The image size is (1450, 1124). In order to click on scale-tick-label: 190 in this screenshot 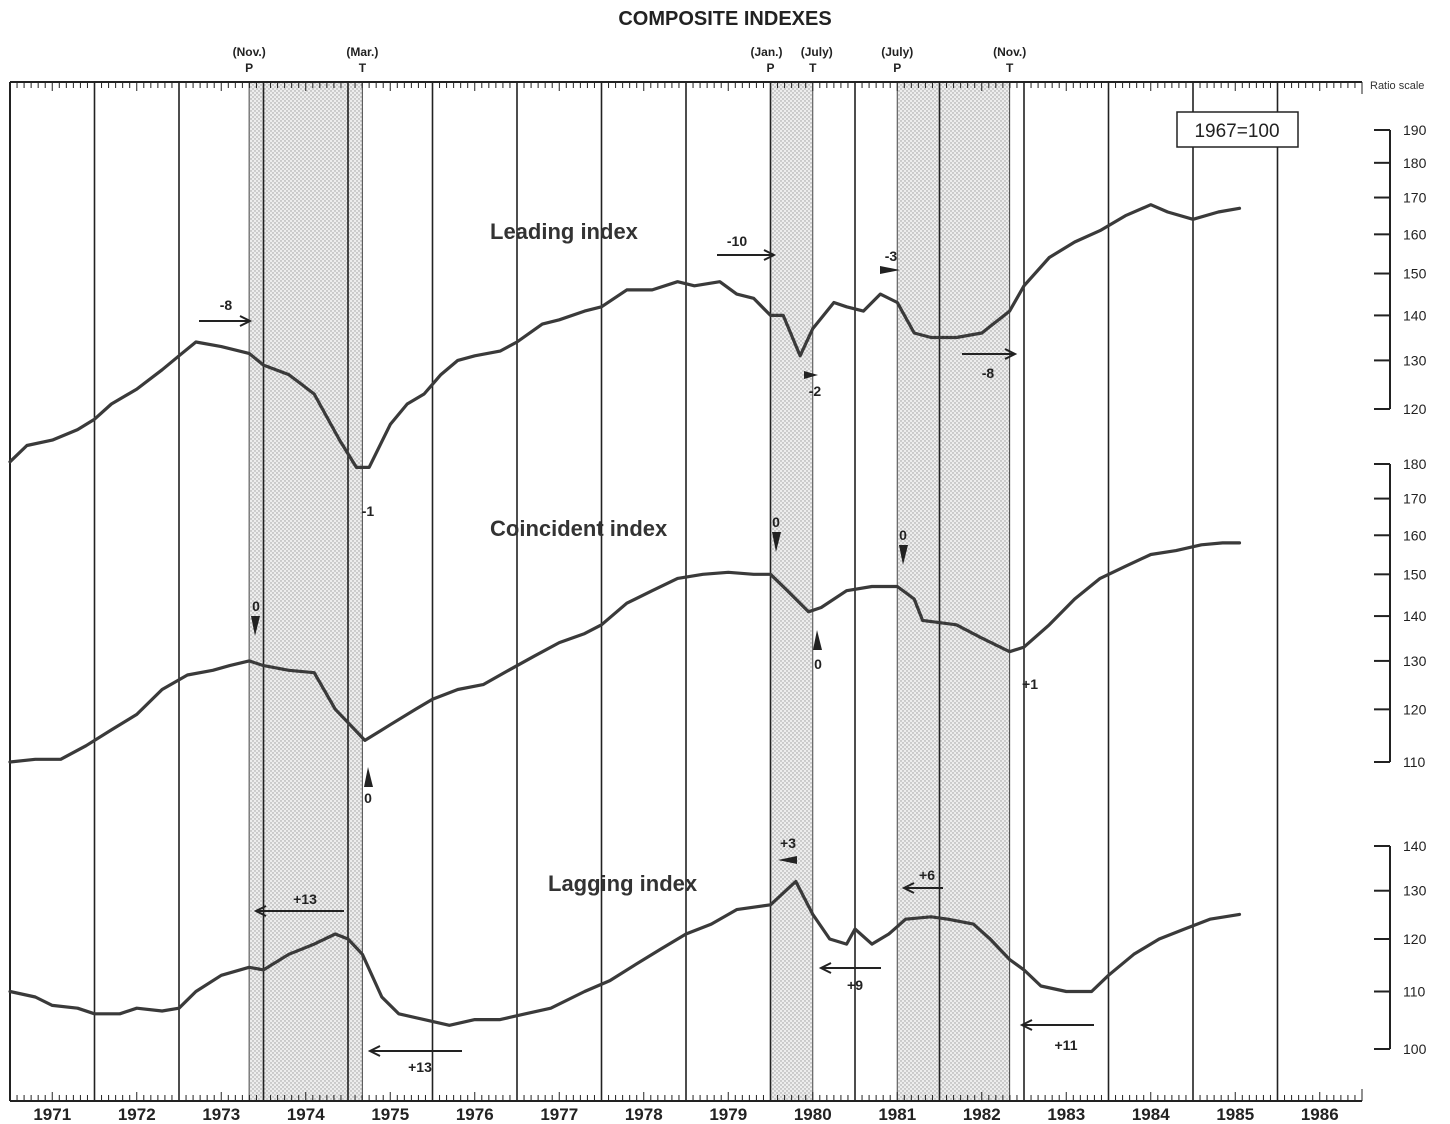, I will do `click(1415, 130)`.